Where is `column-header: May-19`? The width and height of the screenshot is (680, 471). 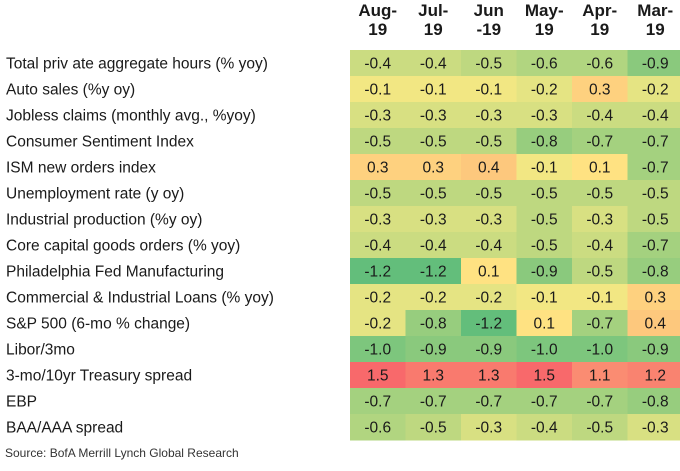 column-header: May-19 is located at coordinates (544, 20).